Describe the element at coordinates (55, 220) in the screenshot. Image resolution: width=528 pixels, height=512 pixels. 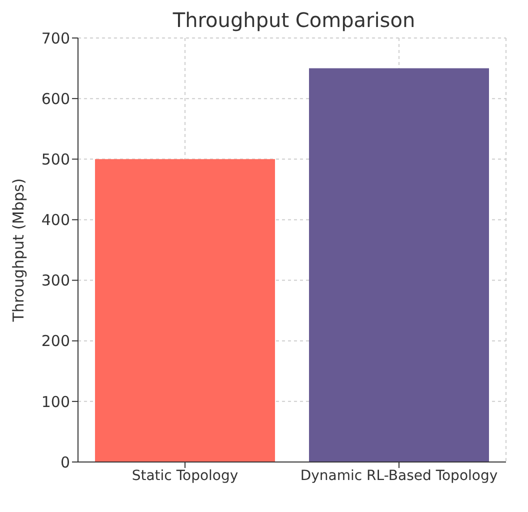
I see `y-tick-label: 400` at that location.